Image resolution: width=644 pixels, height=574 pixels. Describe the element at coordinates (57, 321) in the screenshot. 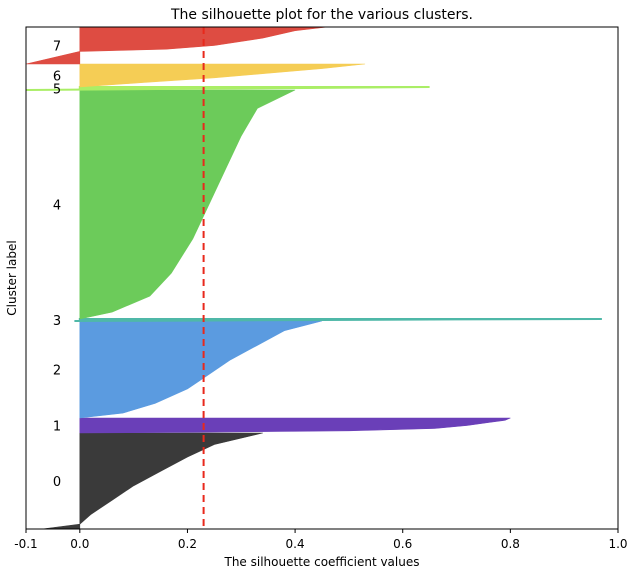

I see `cluster-label-3: 3` at that location.